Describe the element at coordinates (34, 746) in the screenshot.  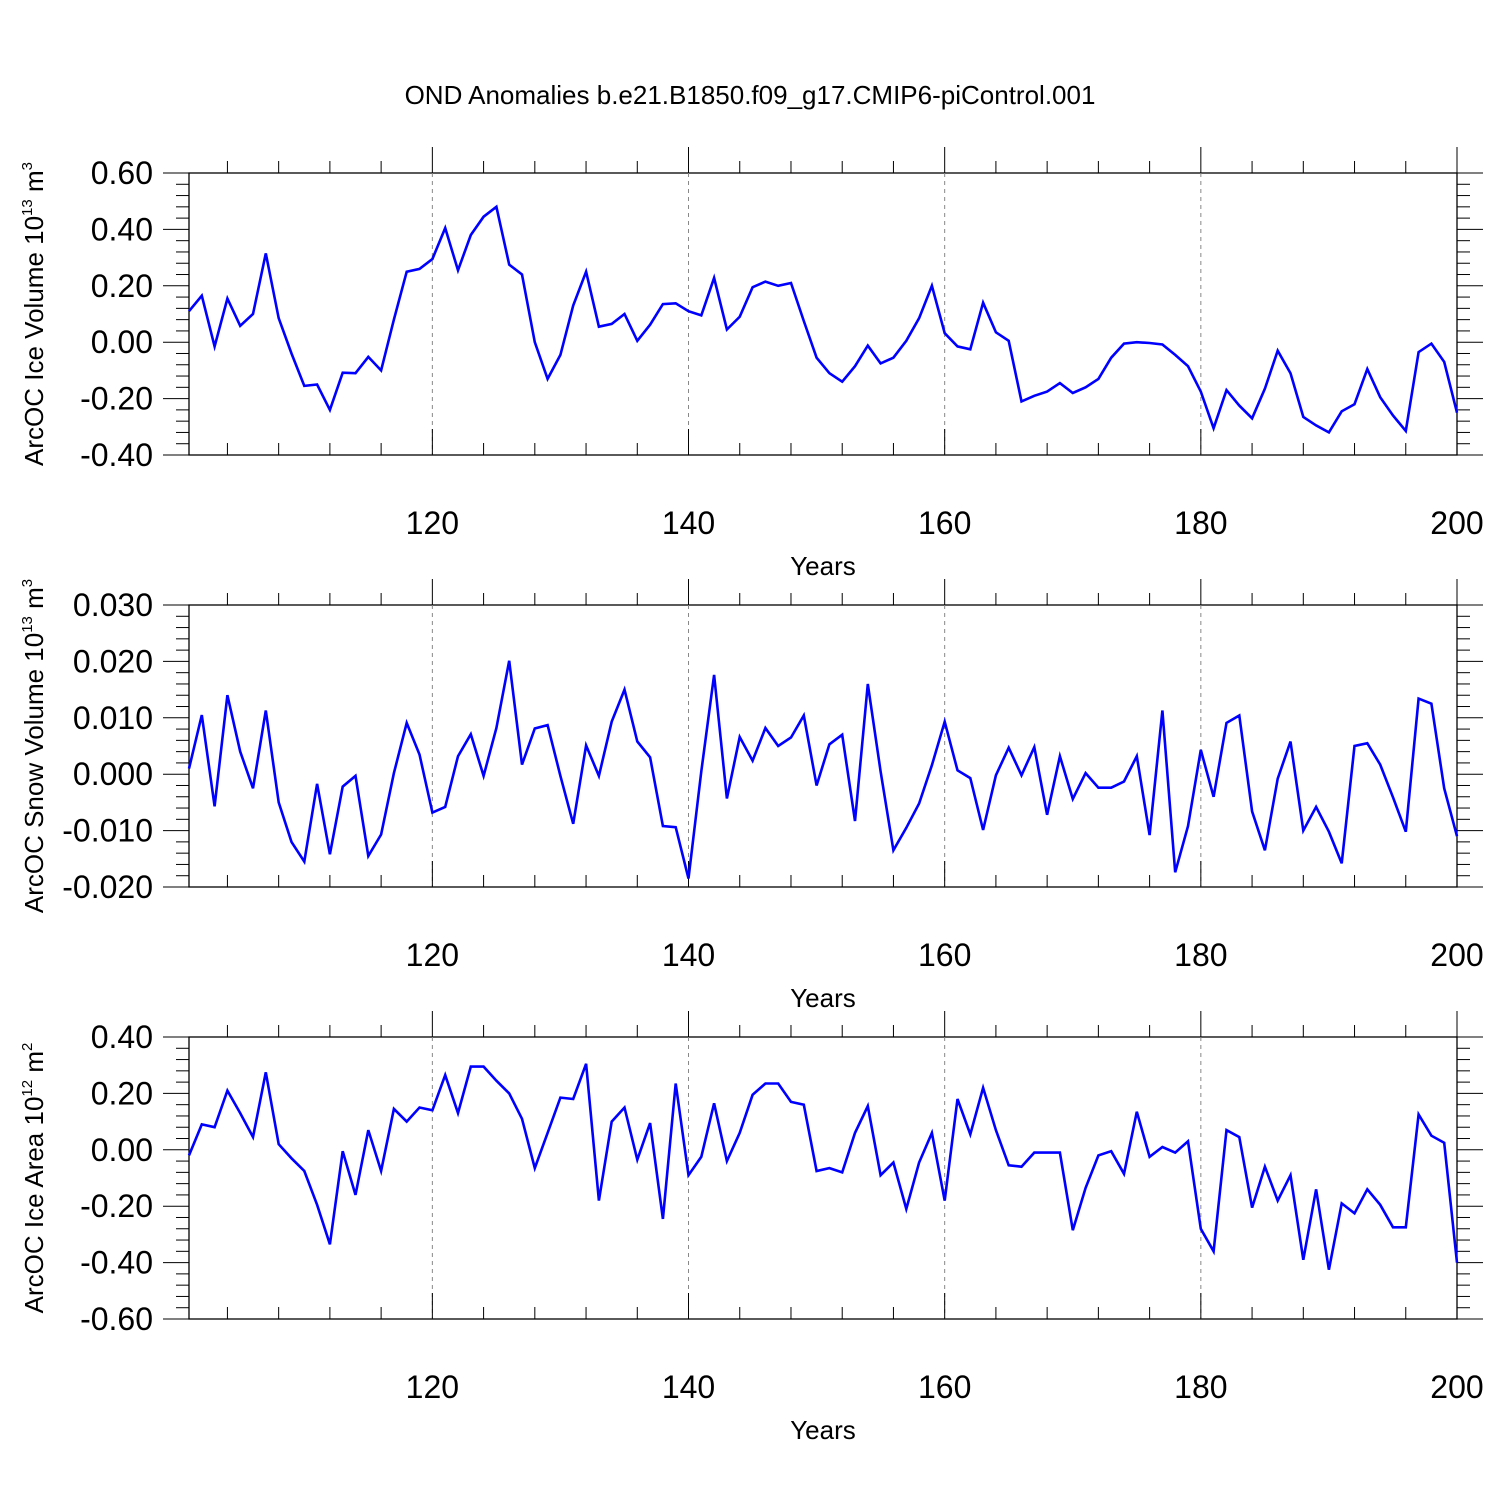
I see `y-axis-title: ArcOC Snow Volume 1013 m3` at that location.